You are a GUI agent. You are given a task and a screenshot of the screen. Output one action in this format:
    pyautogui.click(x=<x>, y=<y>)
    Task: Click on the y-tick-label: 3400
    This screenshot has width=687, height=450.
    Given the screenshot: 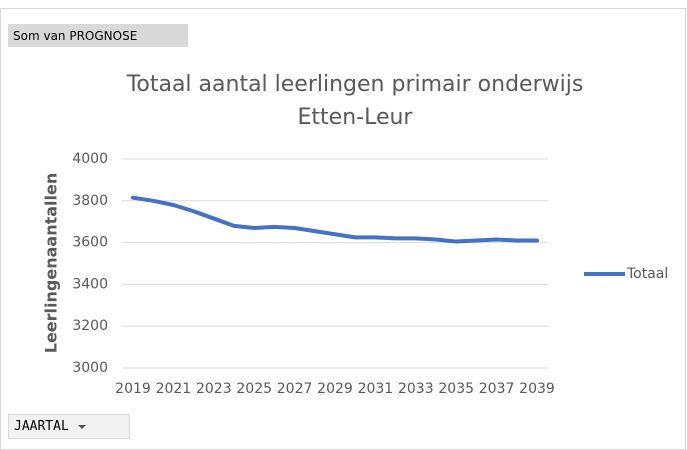 What is the action you would take?
    pyautogui.click(x=90, y=284)
    